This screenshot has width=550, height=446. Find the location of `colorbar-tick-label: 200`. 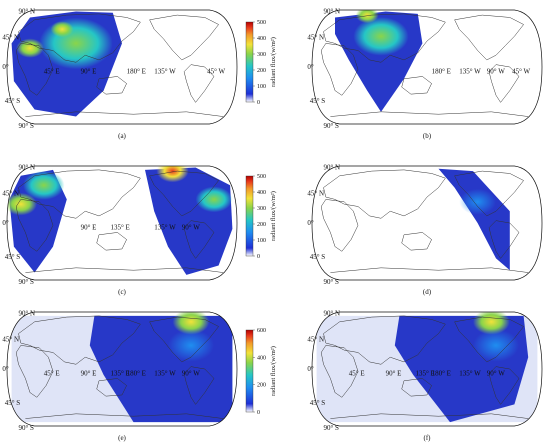

colorbar-tick-label: 200 is located at coordinates (261, 386).